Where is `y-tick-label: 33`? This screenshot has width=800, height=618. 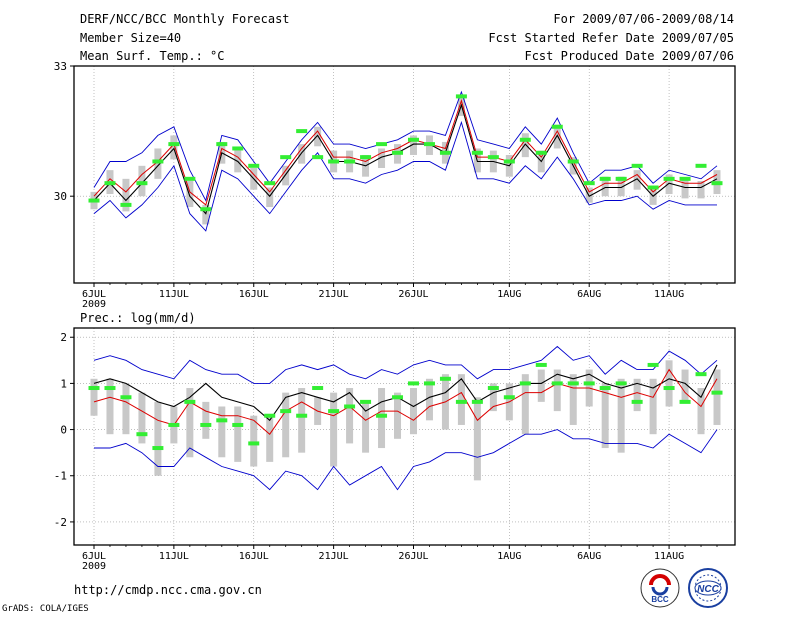
y-tick-label: 33 is located at coordinates (60, 66).